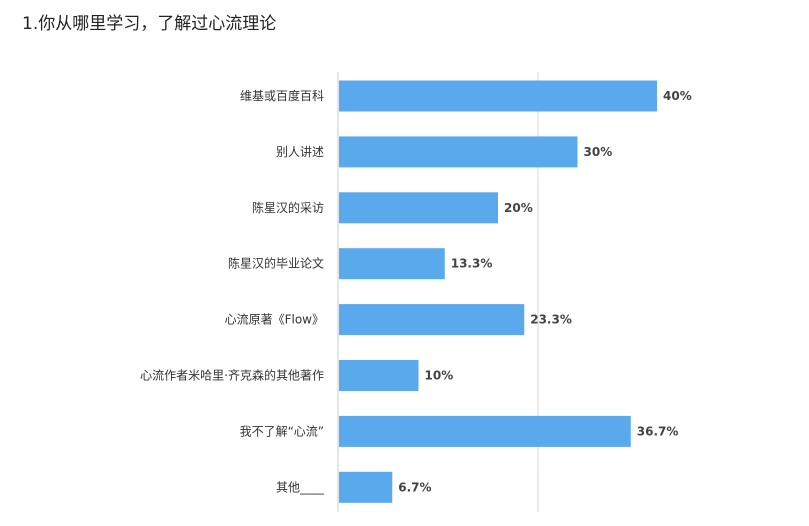 The image size is (809, 526). What do you see at coordinates (439, 376) in the screenshot?
I see `value-label: 10%` at bounding box center [439, 376].